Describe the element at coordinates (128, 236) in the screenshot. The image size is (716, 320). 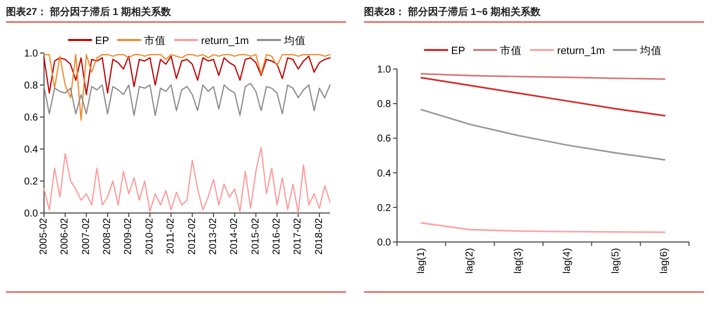
I see `x-tick-label: 2009-02` at that location.